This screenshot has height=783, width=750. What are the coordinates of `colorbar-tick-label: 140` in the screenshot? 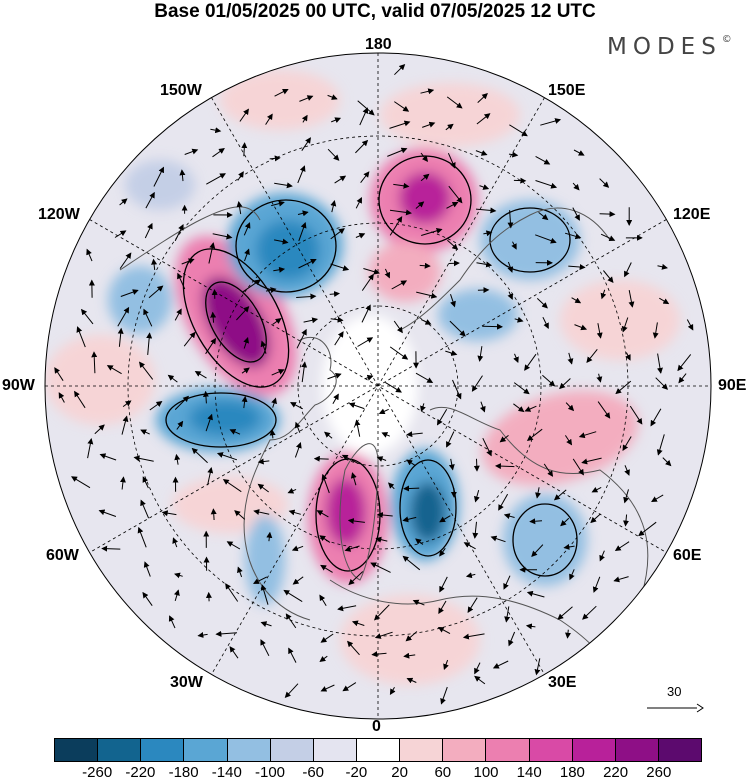 It's located at (529, 772).